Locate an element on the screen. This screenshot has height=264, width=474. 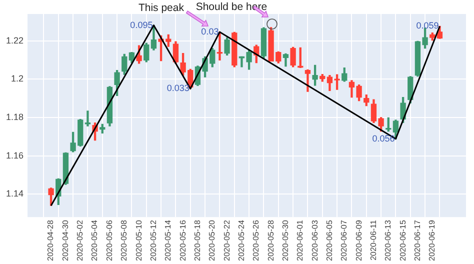
annotation: 0.056 is located at coordinates (383, 138).